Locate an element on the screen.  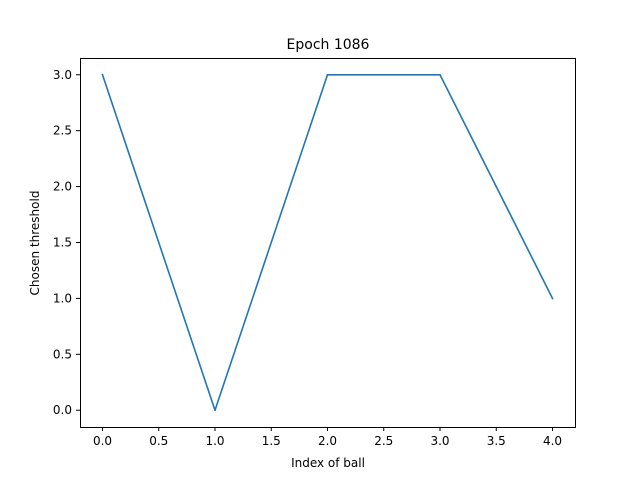
x-tick-label: 1.5 is located at coordinates (271, 441).